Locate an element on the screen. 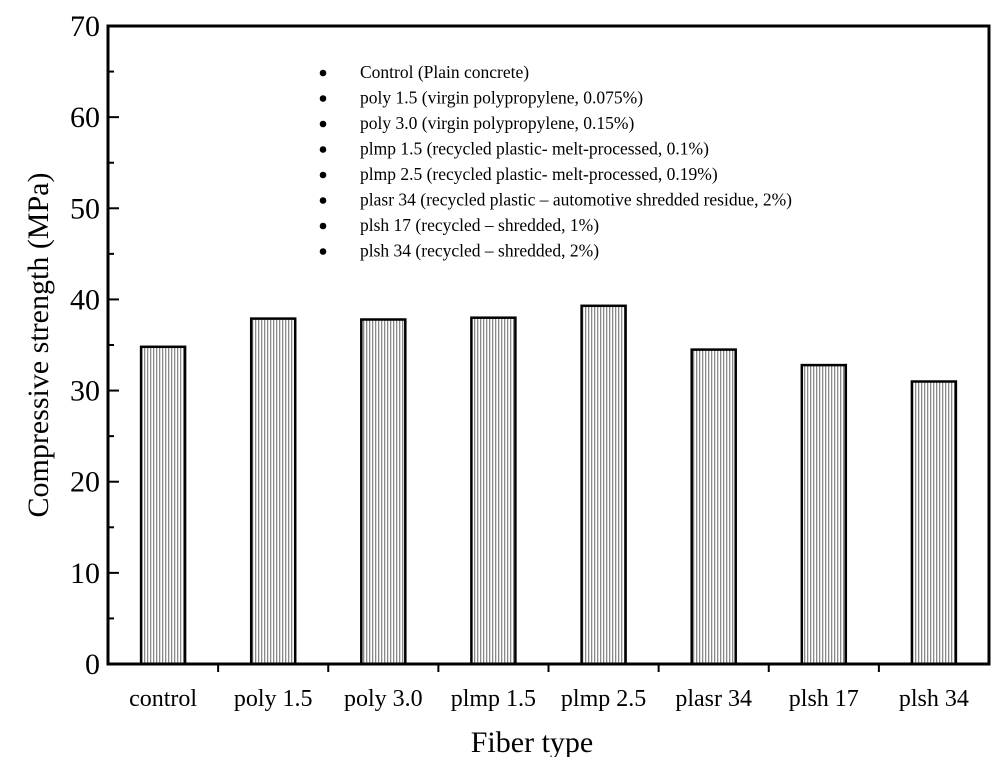 The image size is (1008, 757). x-axis-title: Fiber type is located at coordinates (532, 741).